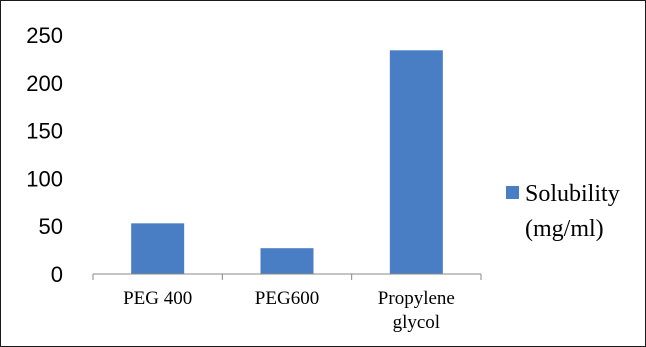 The width and height of the screenshot is (646, 347). Describe the element at coordinates (416, 298) in the screenshot. I see `x-tick-label: Propylene` at that location.